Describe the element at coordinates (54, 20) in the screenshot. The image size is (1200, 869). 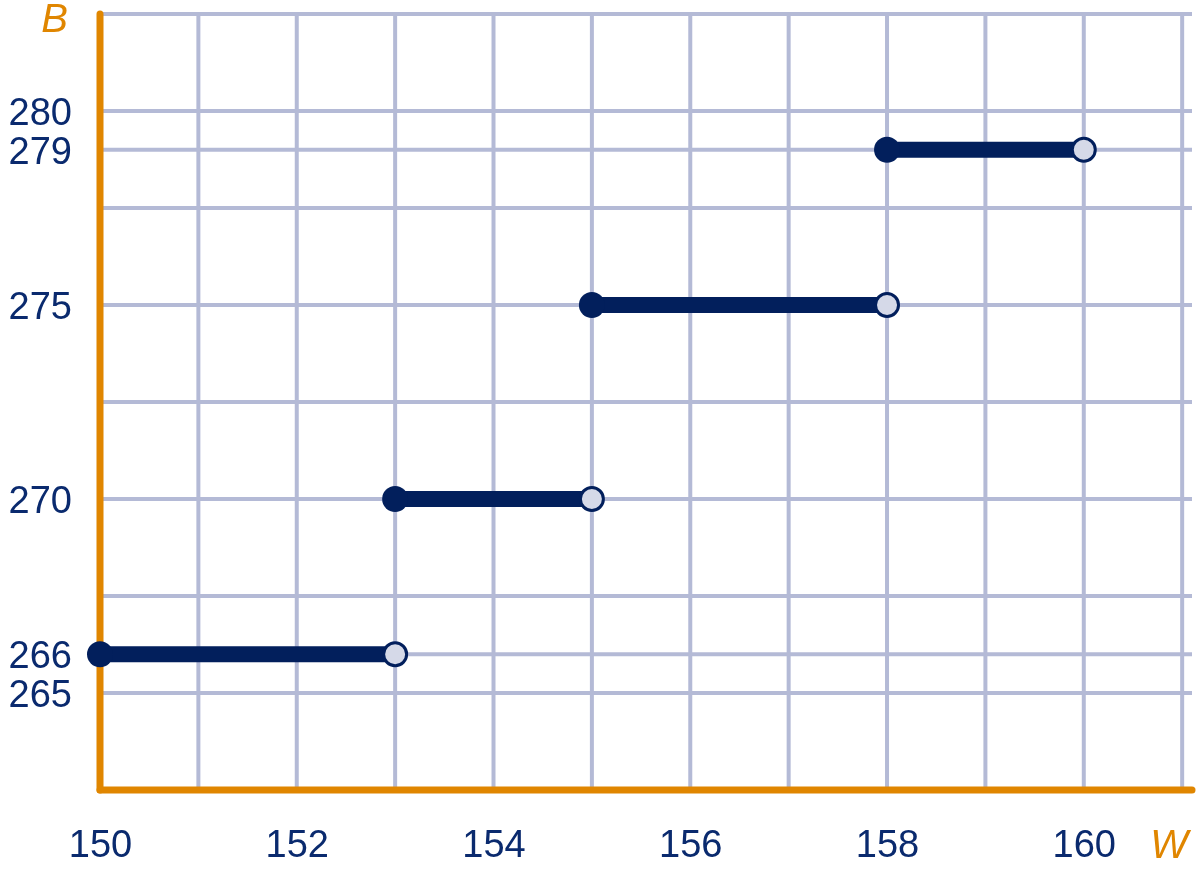
I see `y-axis-title: B` at that location.